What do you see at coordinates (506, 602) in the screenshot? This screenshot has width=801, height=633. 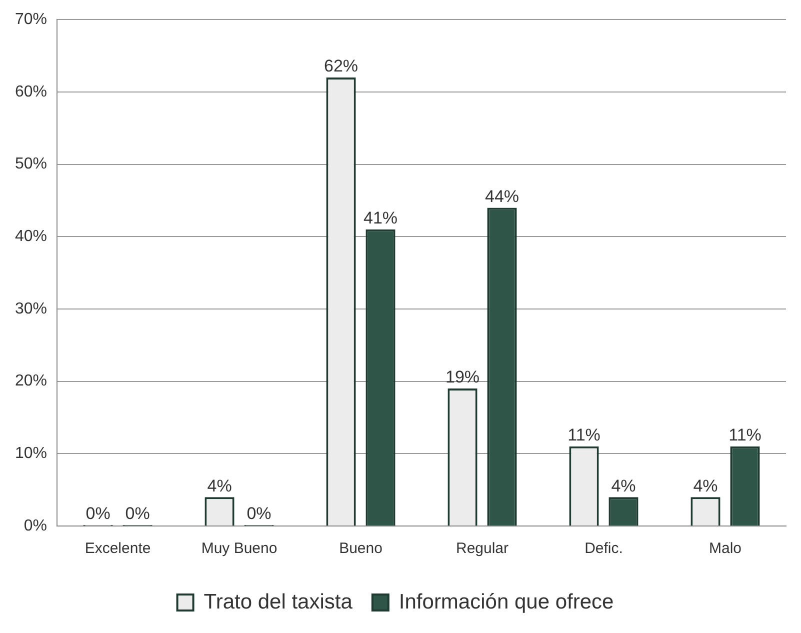 I see `legend-label: Información que ofrece` at bounding box center [506, 602].